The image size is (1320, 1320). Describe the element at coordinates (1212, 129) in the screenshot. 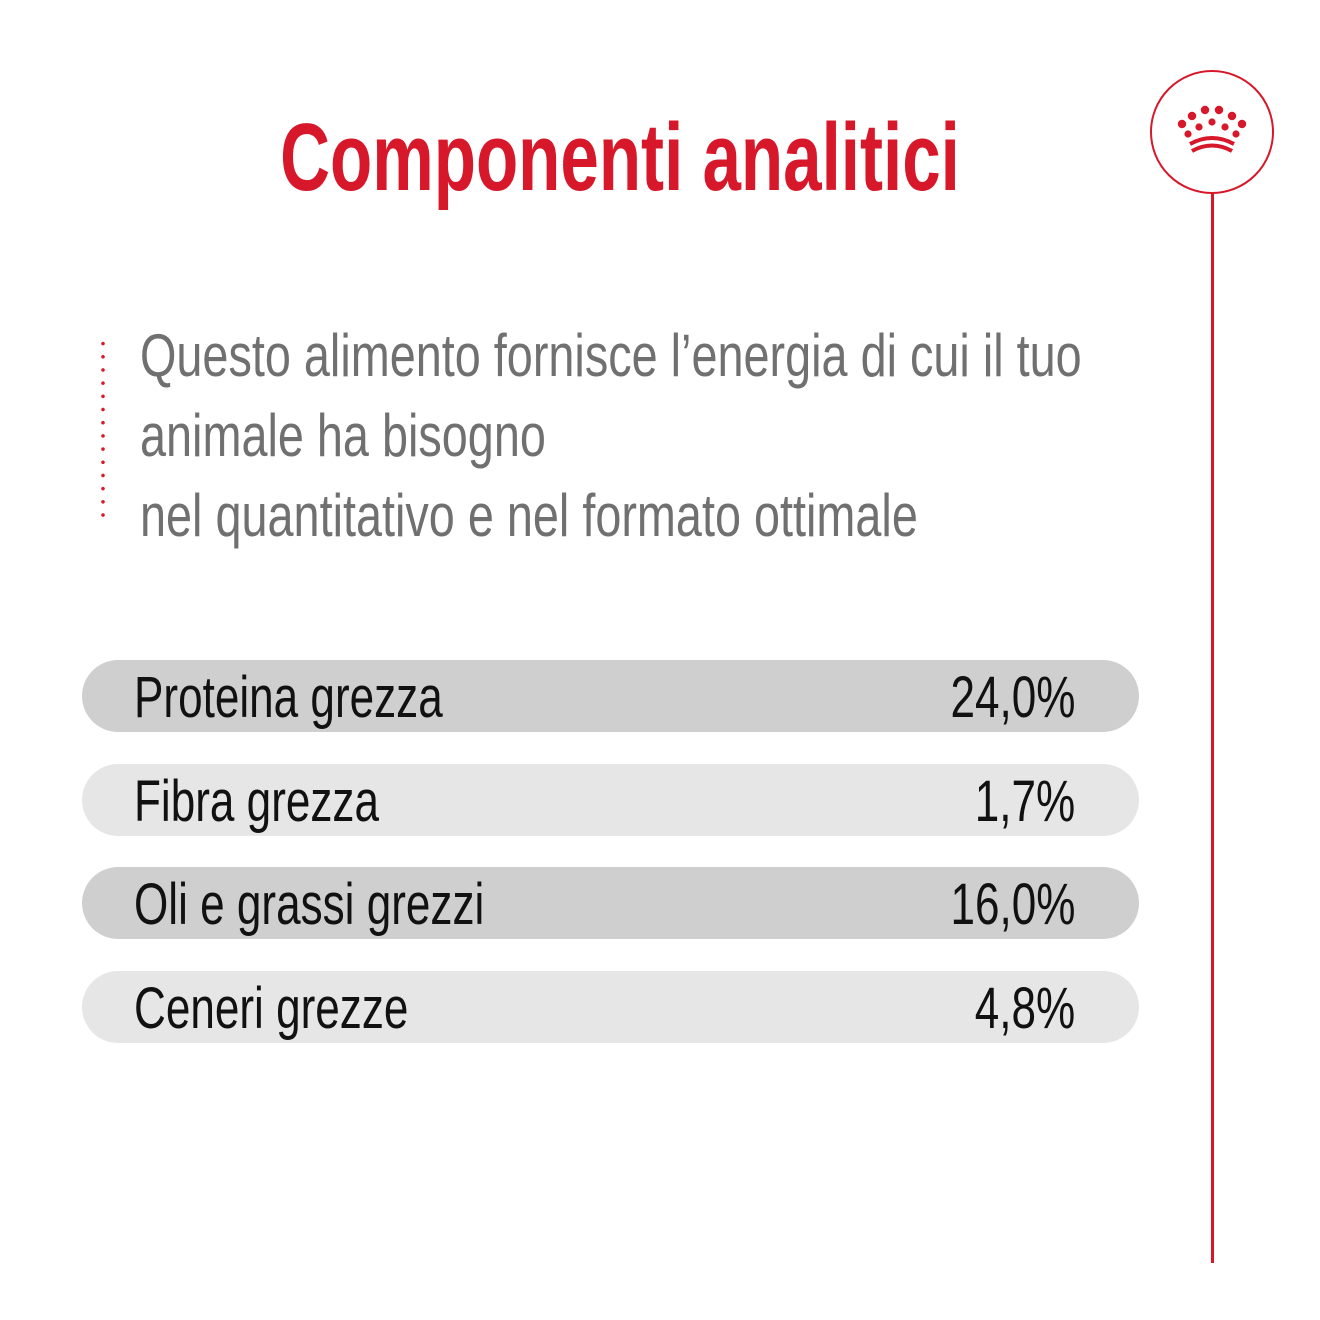

I see `crown-icon` at that location.